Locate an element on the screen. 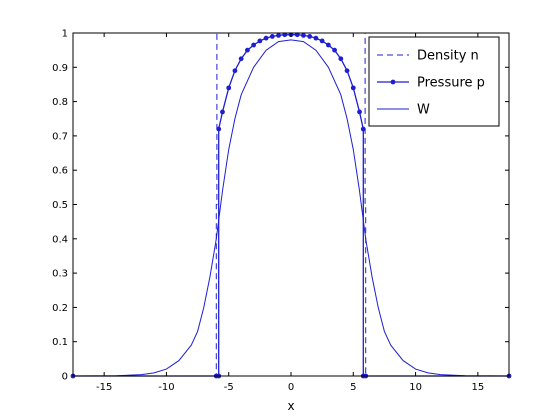  legend-label-pressure-p: Pressure p is located at coordinates (451, 83).